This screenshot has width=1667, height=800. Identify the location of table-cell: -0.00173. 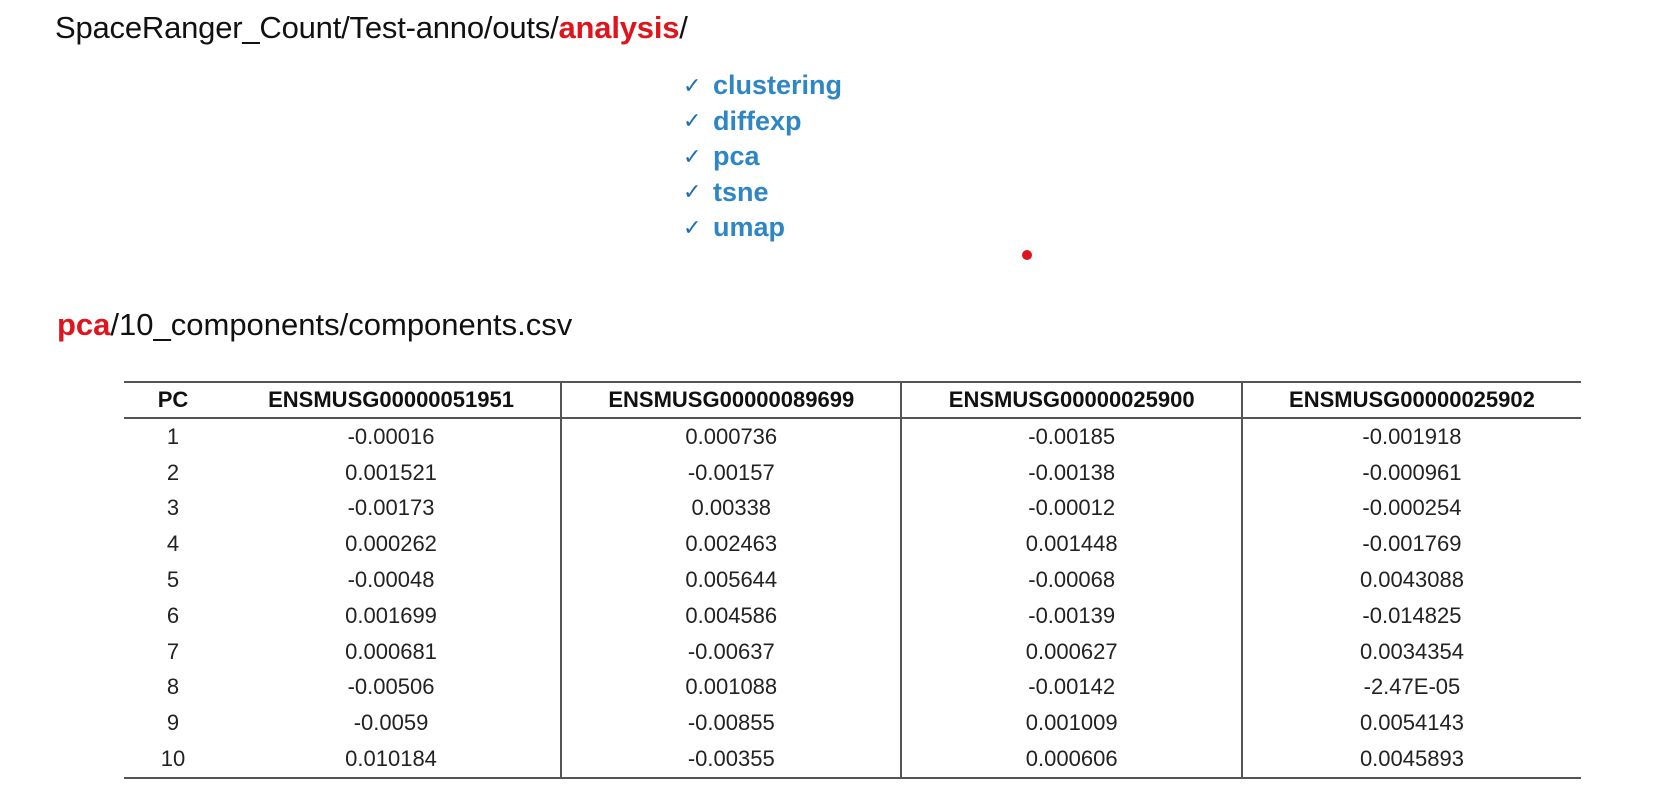
(391, 508).